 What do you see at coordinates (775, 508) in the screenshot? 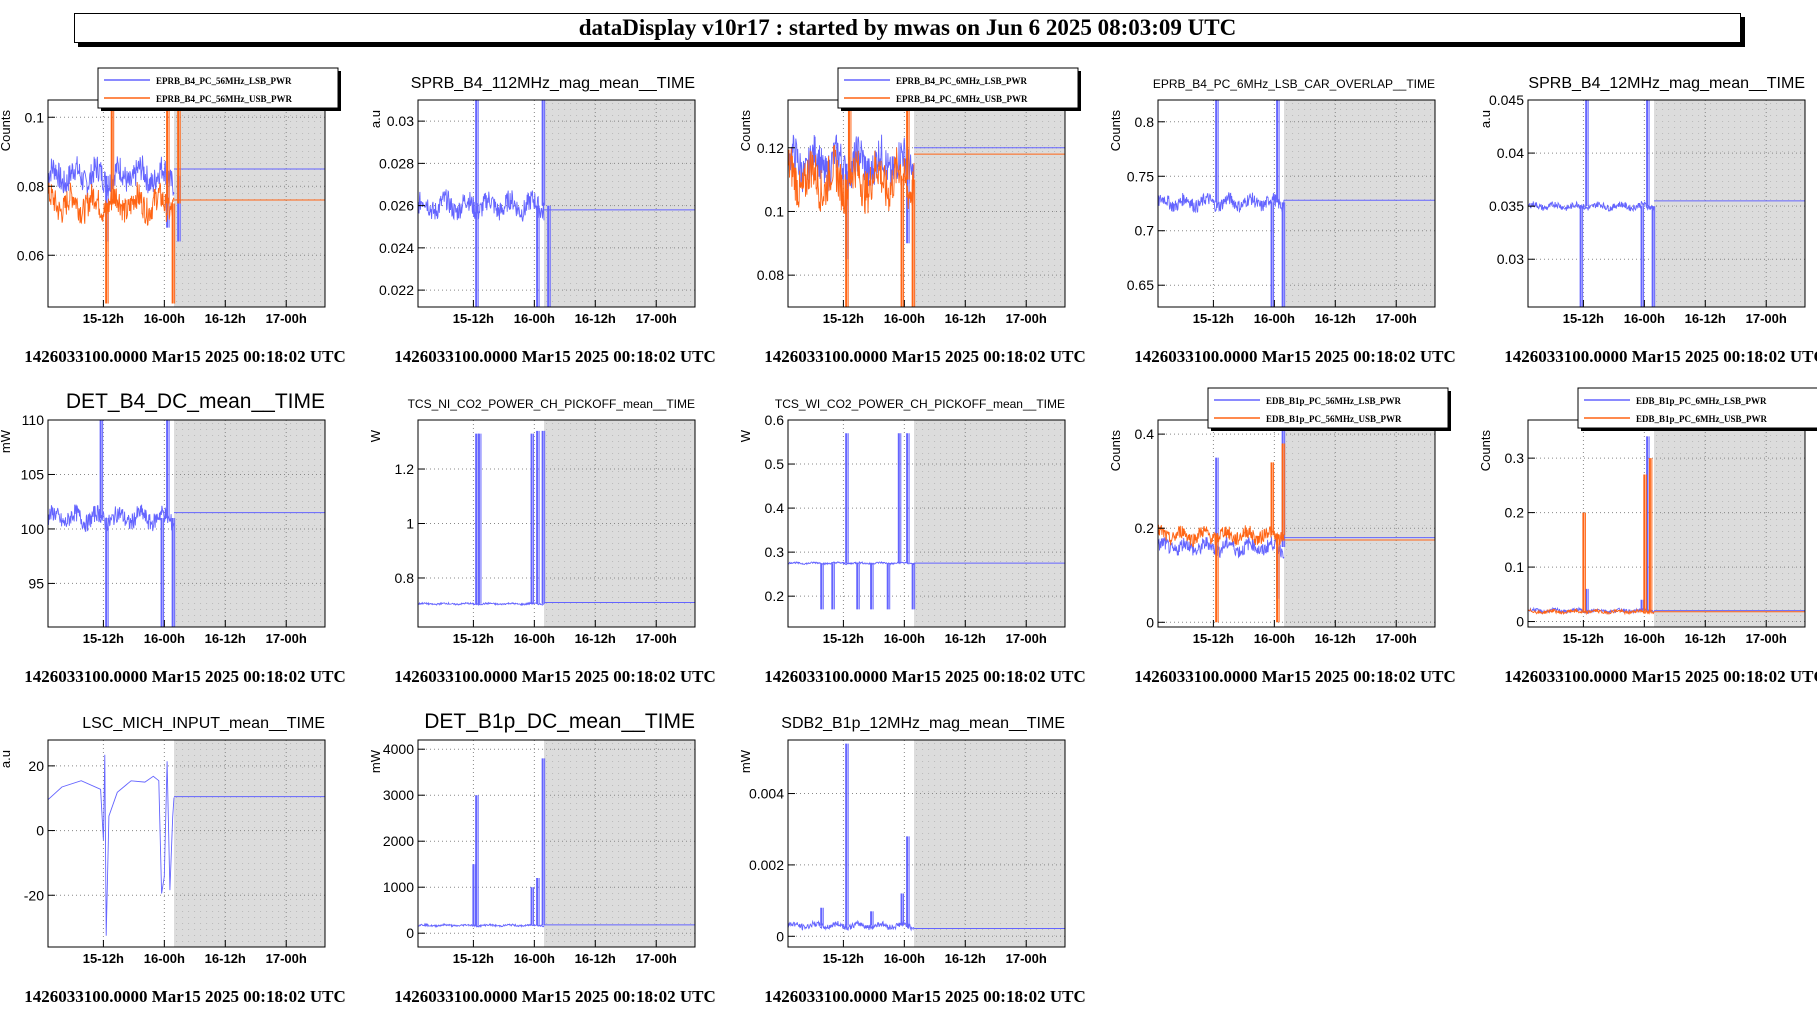
I see `y-tick-label: 0.4` at bounding box center [775, 508].